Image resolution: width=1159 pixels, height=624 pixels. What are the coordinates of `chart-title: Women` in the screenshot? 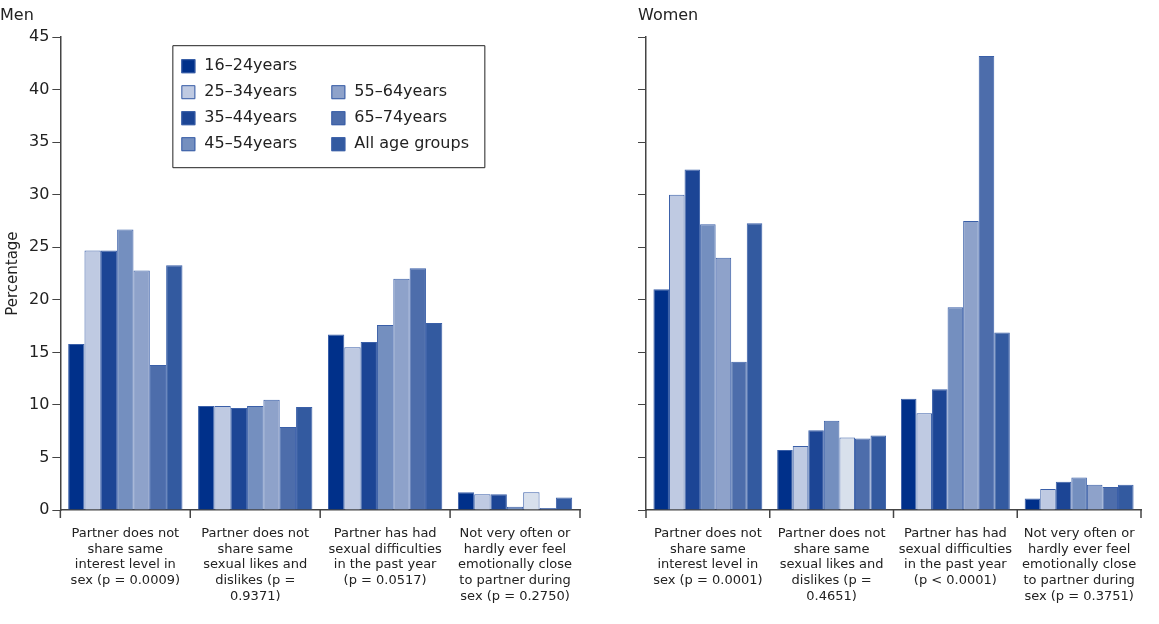 It's located at (668, 14).